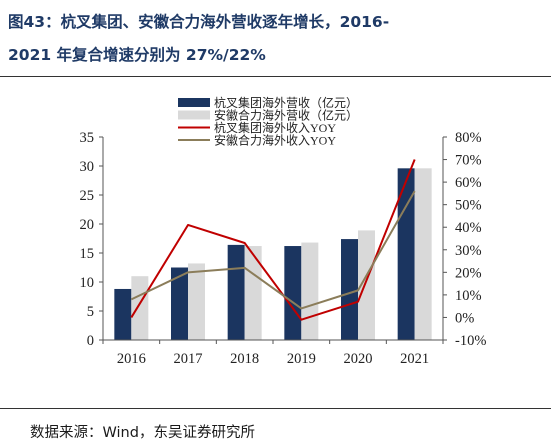  What do you see at coordinates (123, 314) in the screenshot?
I see `bar-s1-2016` at bounding box center [123, 314].